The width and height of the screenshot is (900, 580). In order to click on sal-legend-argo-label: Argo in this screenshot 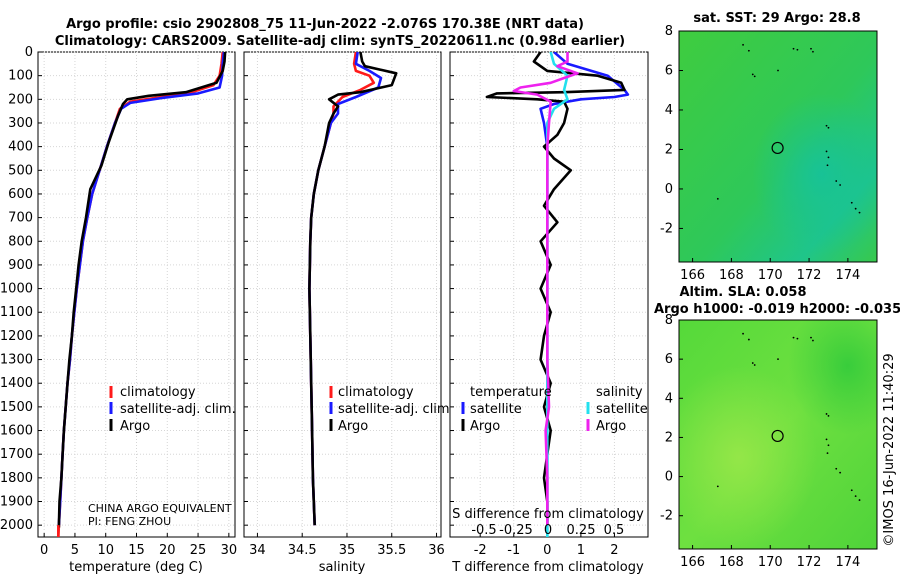, I will do `click(353, 426)`.